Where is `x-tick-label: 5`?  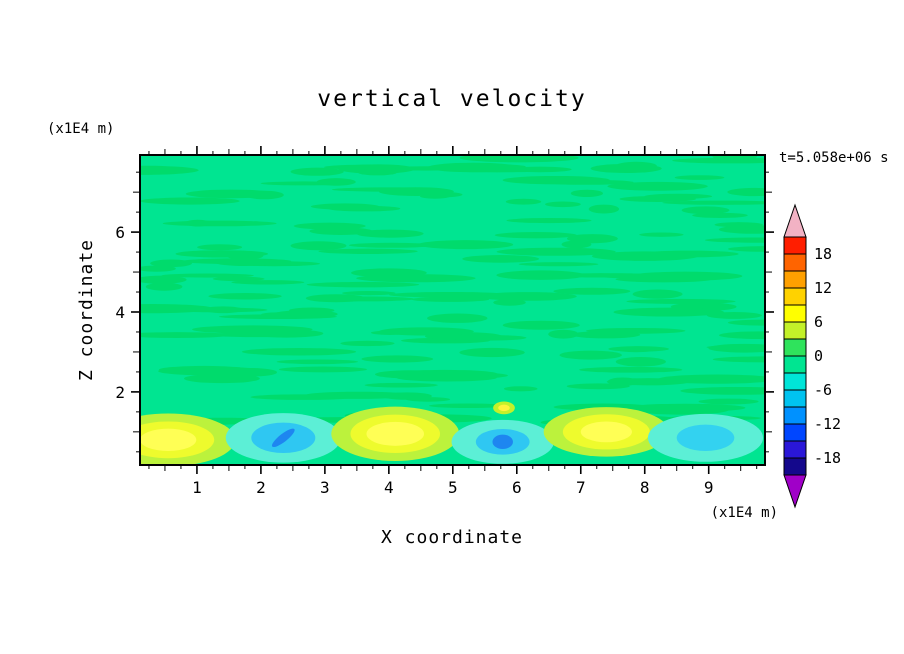
x-tick-label: 5 is located at coordinates (453, 487).